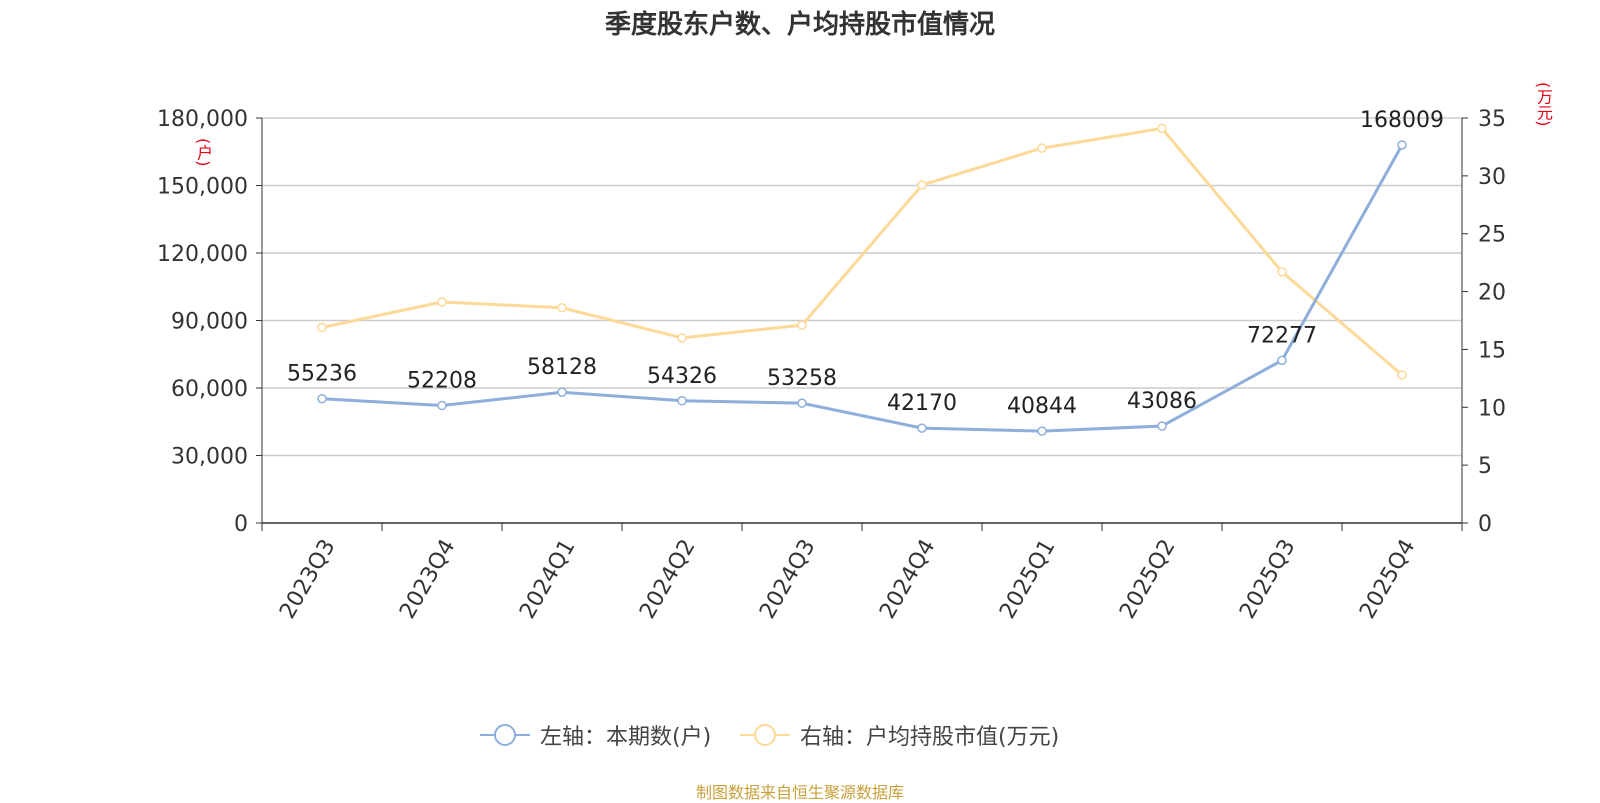 This screenshot has width=1600, height=803. Describe the element at coordinates (547, 579) in the screenshot. I see `x-axis-tick-label: 2024Q1` at that location.